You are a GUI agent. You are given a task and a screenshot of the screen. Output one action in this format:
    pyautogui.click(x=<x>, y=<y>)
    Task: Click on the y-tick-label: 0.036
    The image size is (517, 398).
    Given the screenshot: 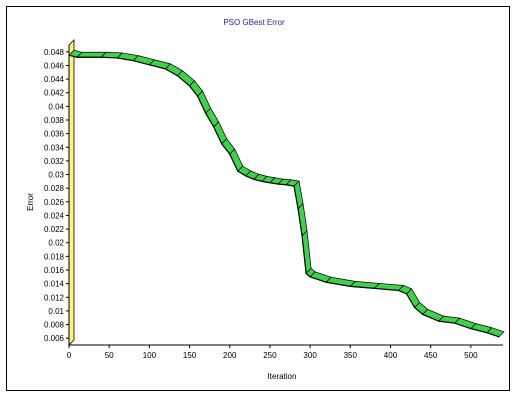 What is the action you would take?
    pyautogui.click(x=54, y=134)
    